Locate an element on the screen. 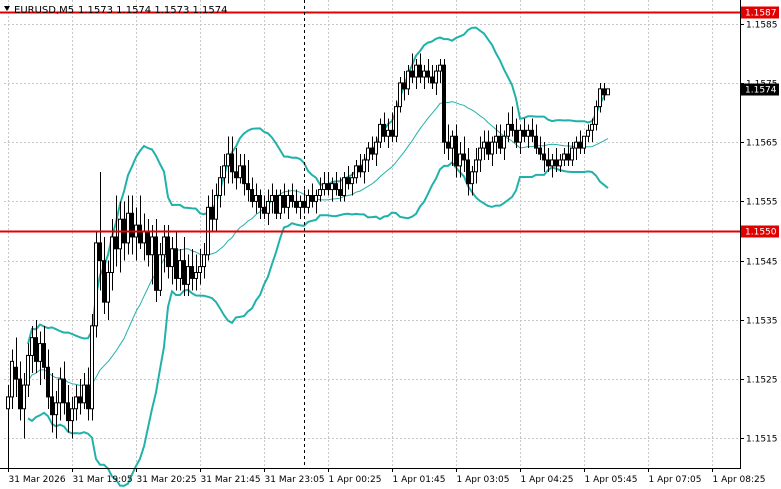 This screenshot has height=489, width=781. price-tick-label: 1.1565 is located at coordinates (762, 144).